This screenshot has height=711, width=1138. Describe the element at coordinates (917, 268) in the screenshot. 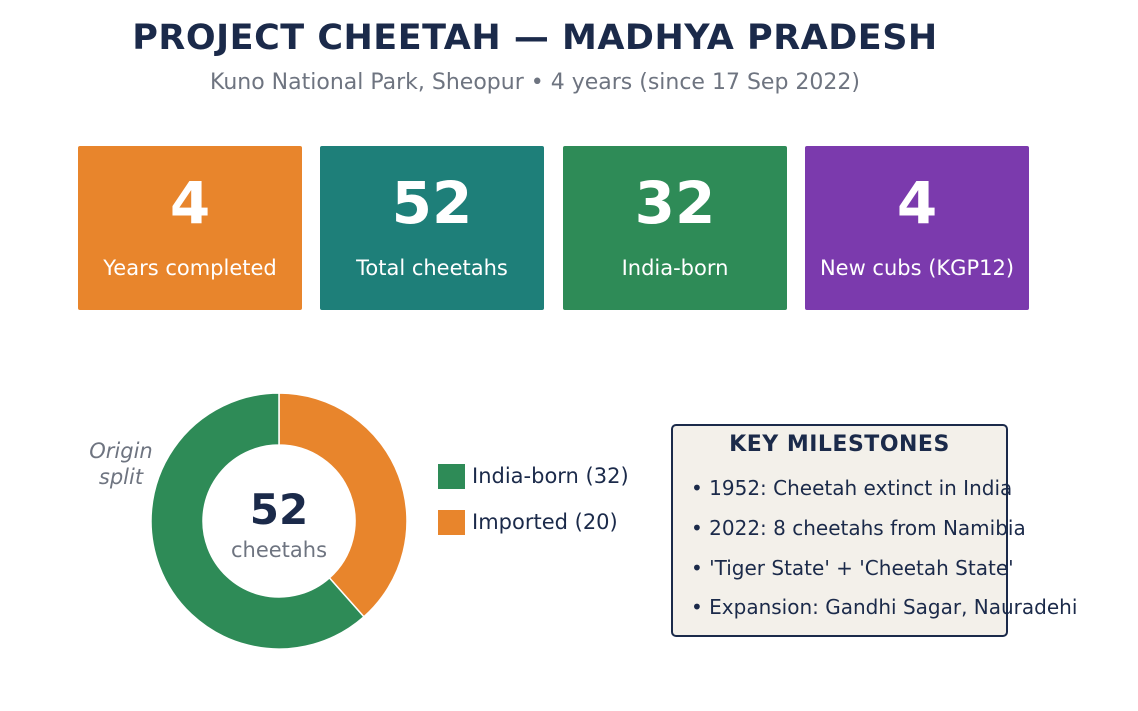

I see `stat-label: New cubs (KGP12)` at that location.